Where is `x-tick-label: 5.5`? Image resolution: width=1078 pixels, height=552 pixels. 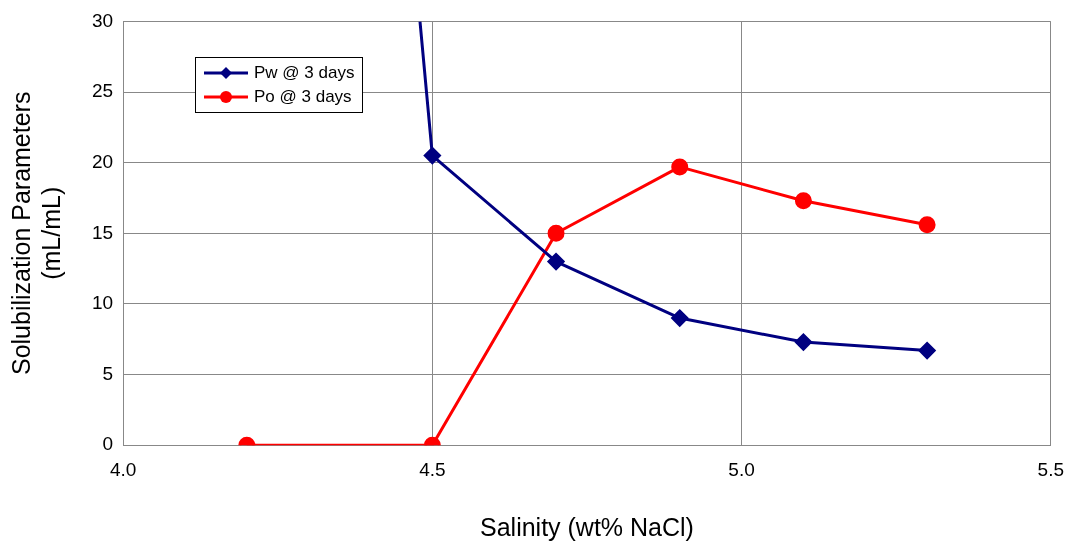
x-tick-label: 5.5 is located at coordinates (1050, 469).